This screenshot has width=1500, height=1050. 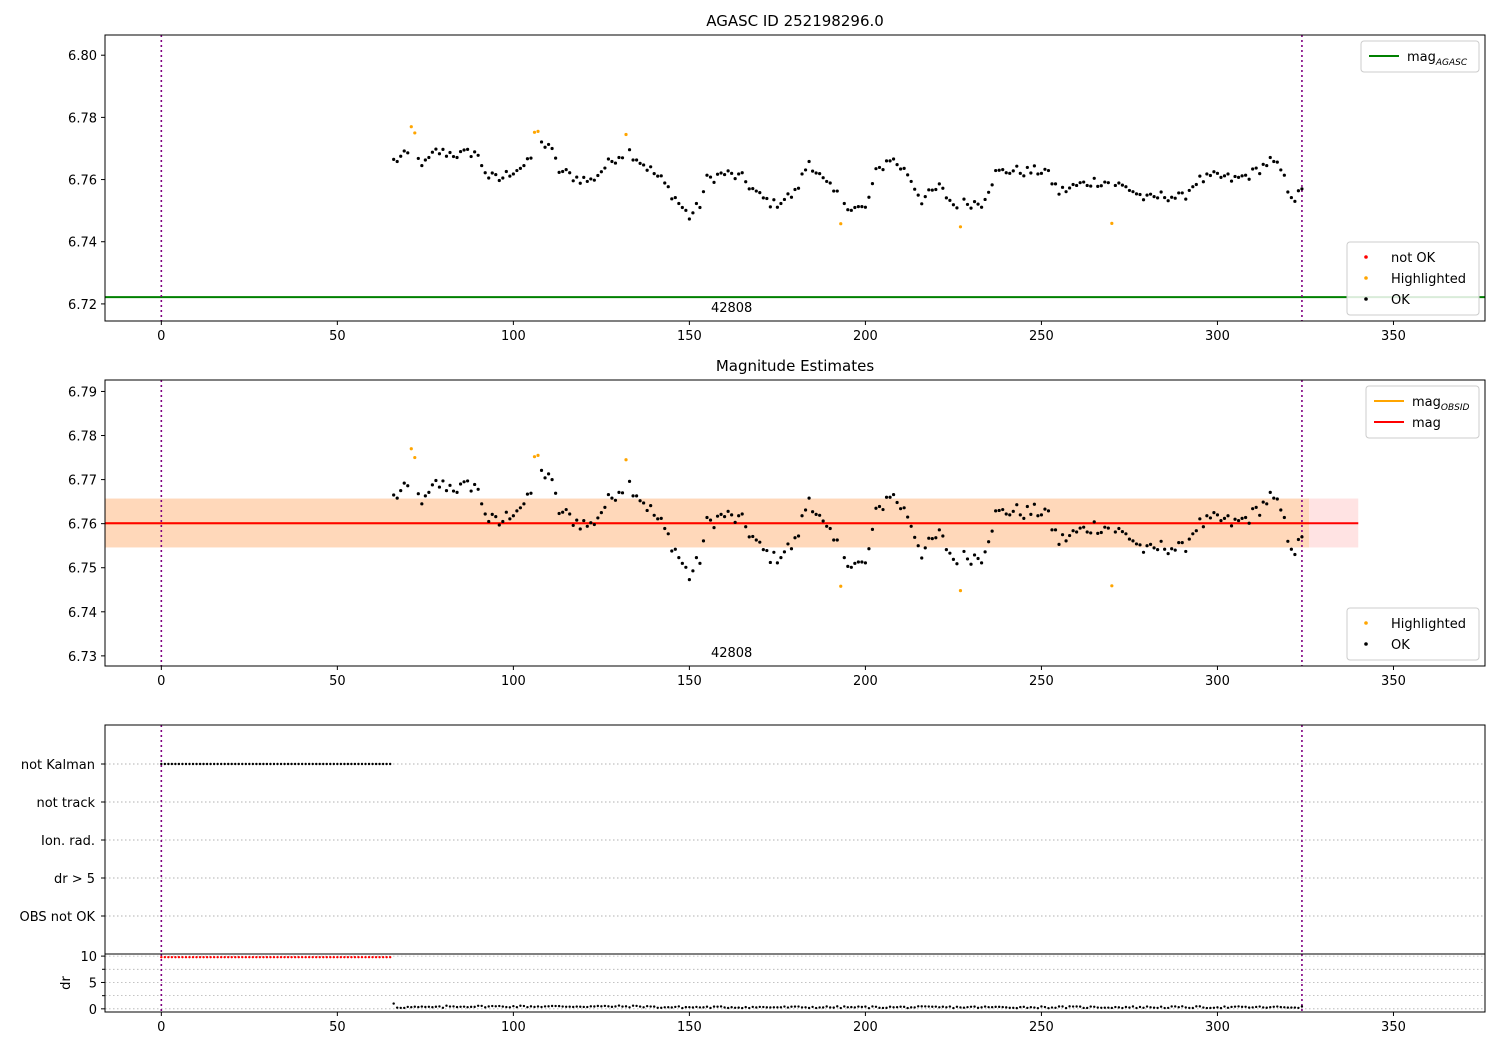 I want to click on x-tick-label: 150, so click(x=689, y=336).